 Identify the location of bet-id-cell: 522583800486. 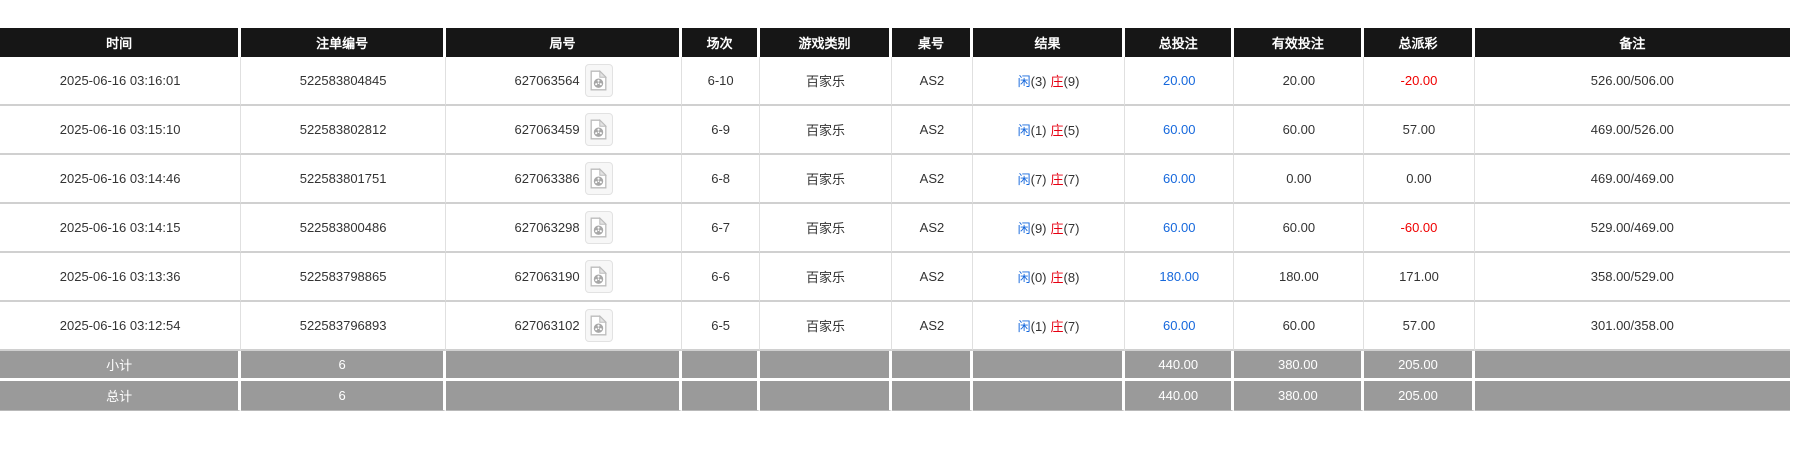
(343, 228).